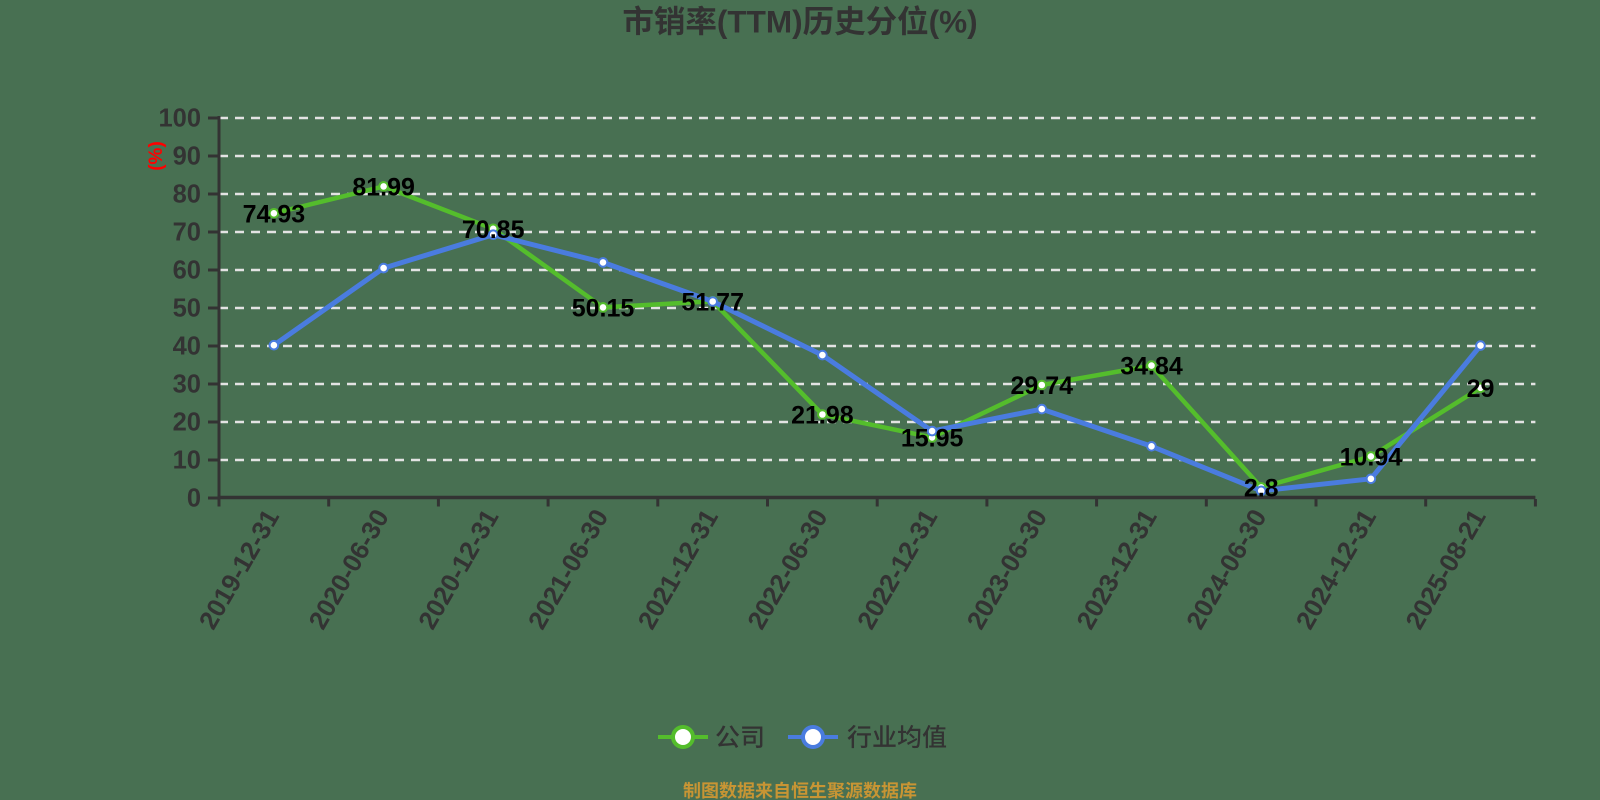 The width and height of the screenshot is (1600, 800). I want to click on svg-text: 60, so click(187, 271).